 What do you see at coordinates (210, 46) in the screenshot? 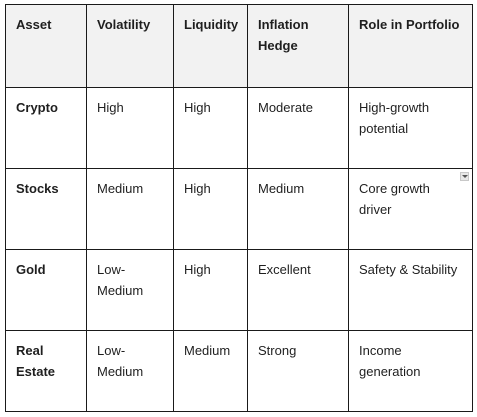
I see `header-liquidity: Liquidity` at bounding box center [210, 46].